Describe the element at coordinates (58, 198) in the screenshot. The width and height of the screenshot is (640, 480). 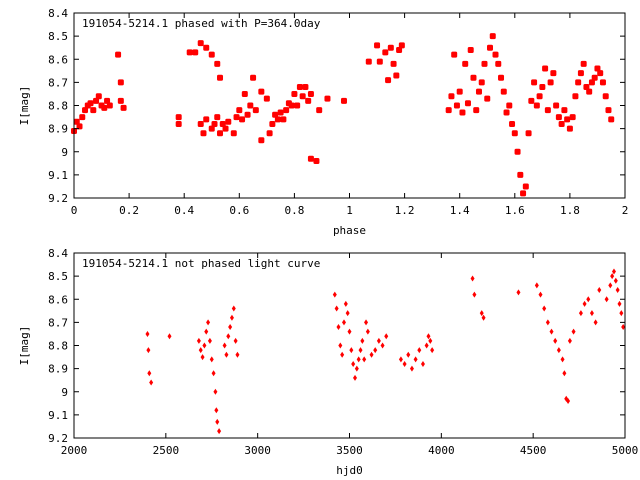
I see `phased-ytick-label: 9.2` at that location.